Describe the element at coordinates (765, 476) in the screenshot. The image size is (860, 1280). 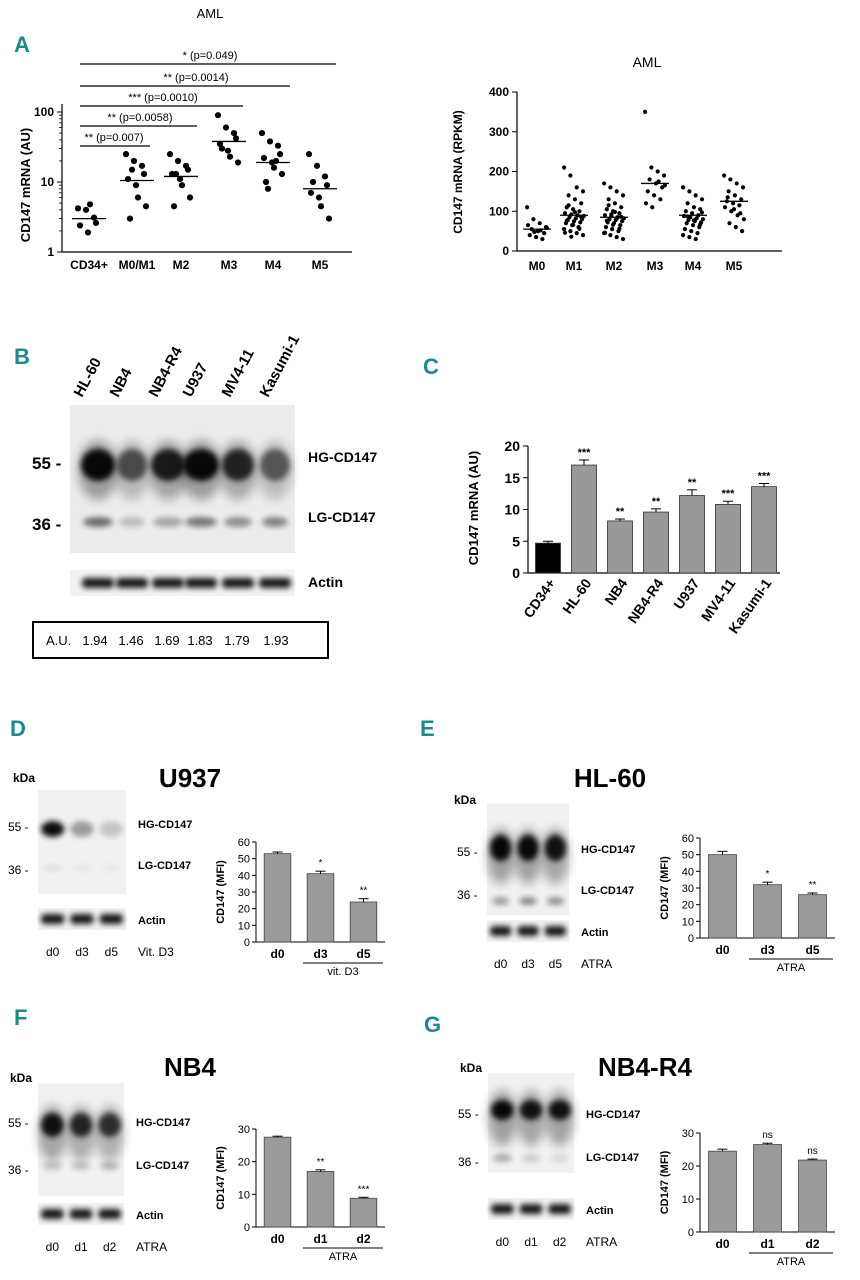
I see `significance-label: ***` at that location.